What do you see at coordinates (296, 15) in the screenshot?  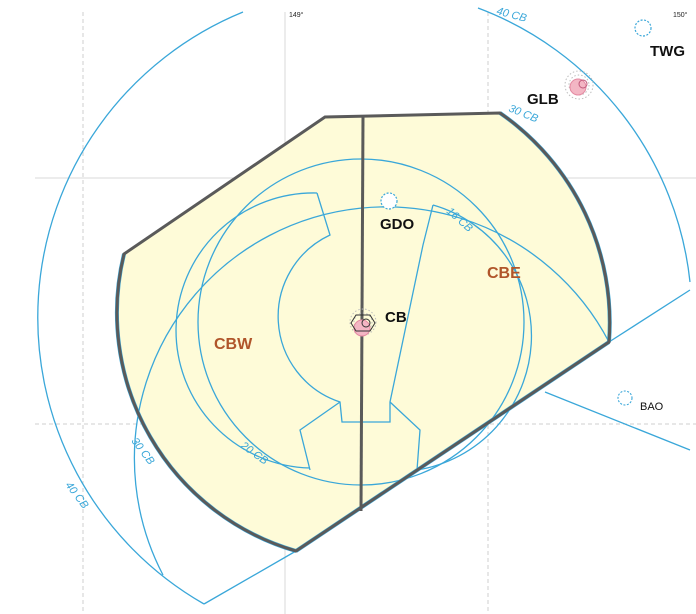 I see `longitude-label-149: 149°` at bounding box center [296, 15].